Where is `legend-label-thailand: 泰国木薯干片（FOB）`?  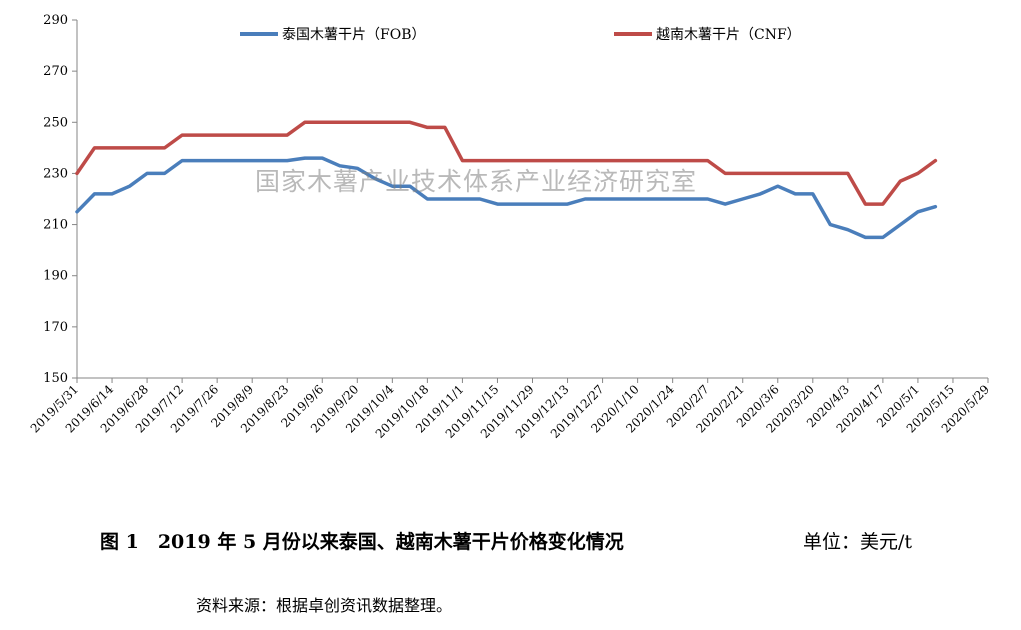 legend-label-thailand: 泰国木薯干片（FOB） is located at coordinates (353, 35).